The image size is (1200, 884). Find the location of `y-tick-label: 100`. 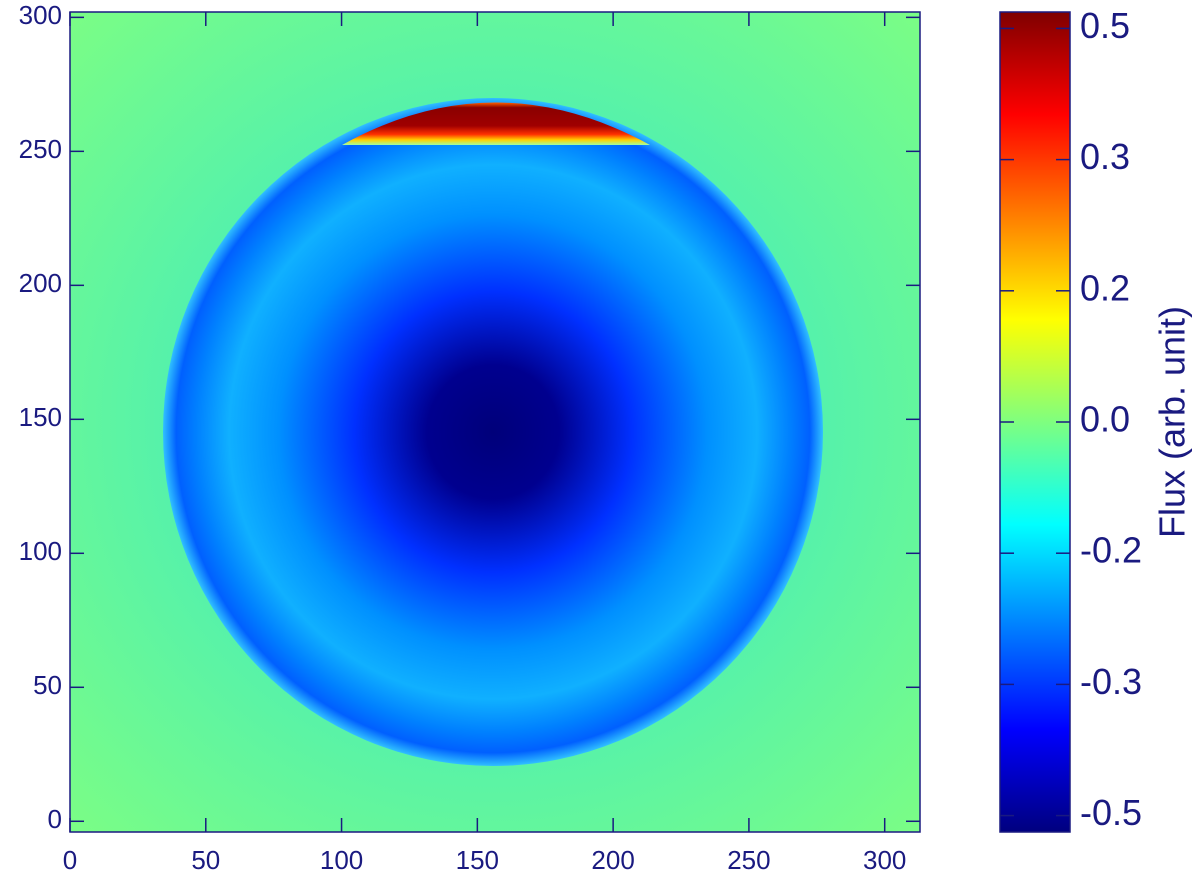

y-tick-label: 100 is located at coordinates (40, 551).